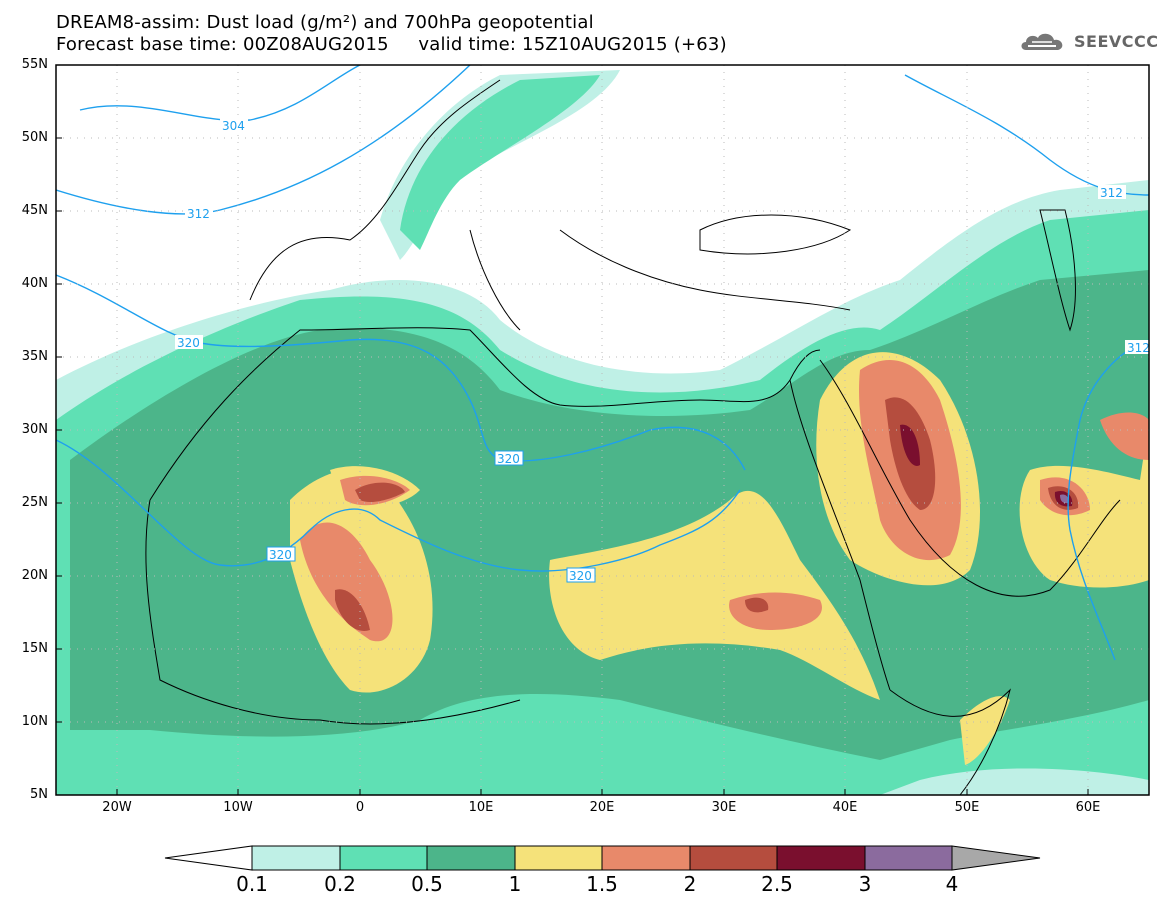 Image resolution: width=1165 pixels, height=907 pixels. Describe the element at coordinates (1088, 807) in the screenshot. I see `lon-label-60e: 60E` at that location.